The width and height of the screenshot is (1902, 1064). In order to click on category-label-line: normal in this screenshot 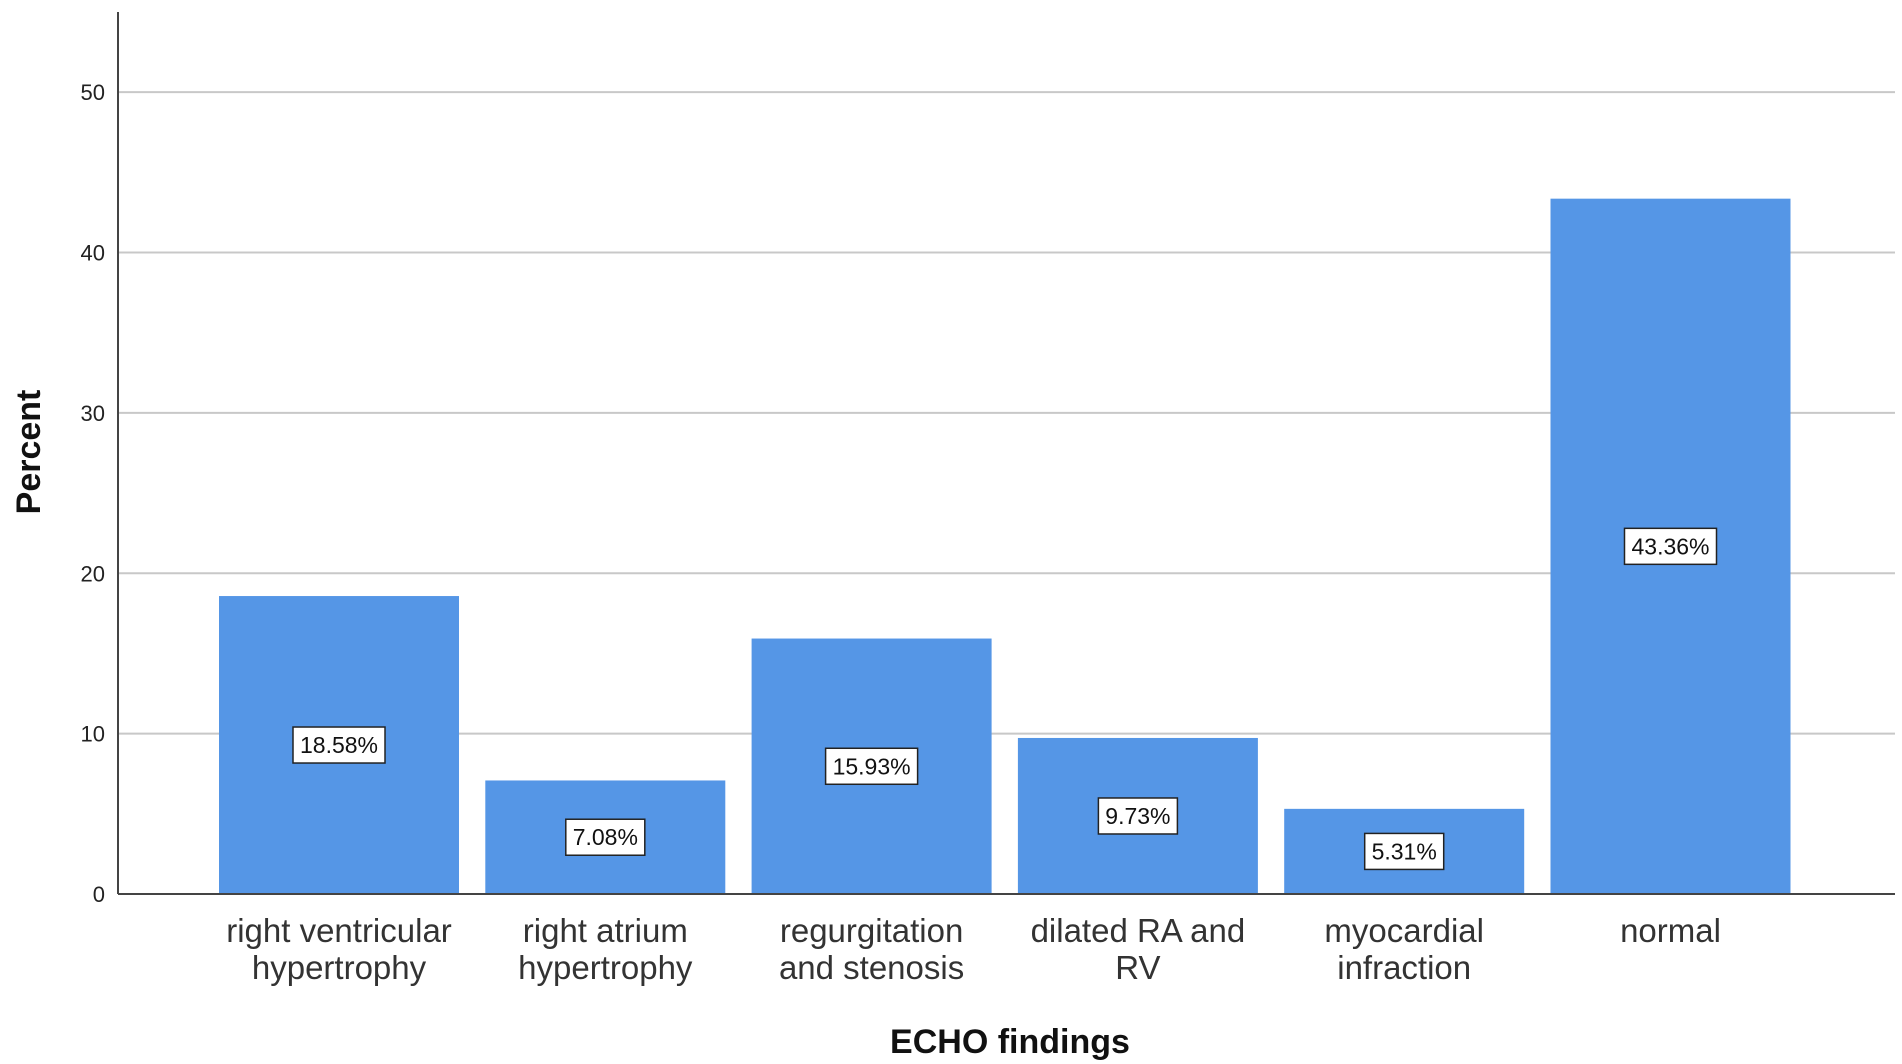, I will do `click(1670, 930)`.